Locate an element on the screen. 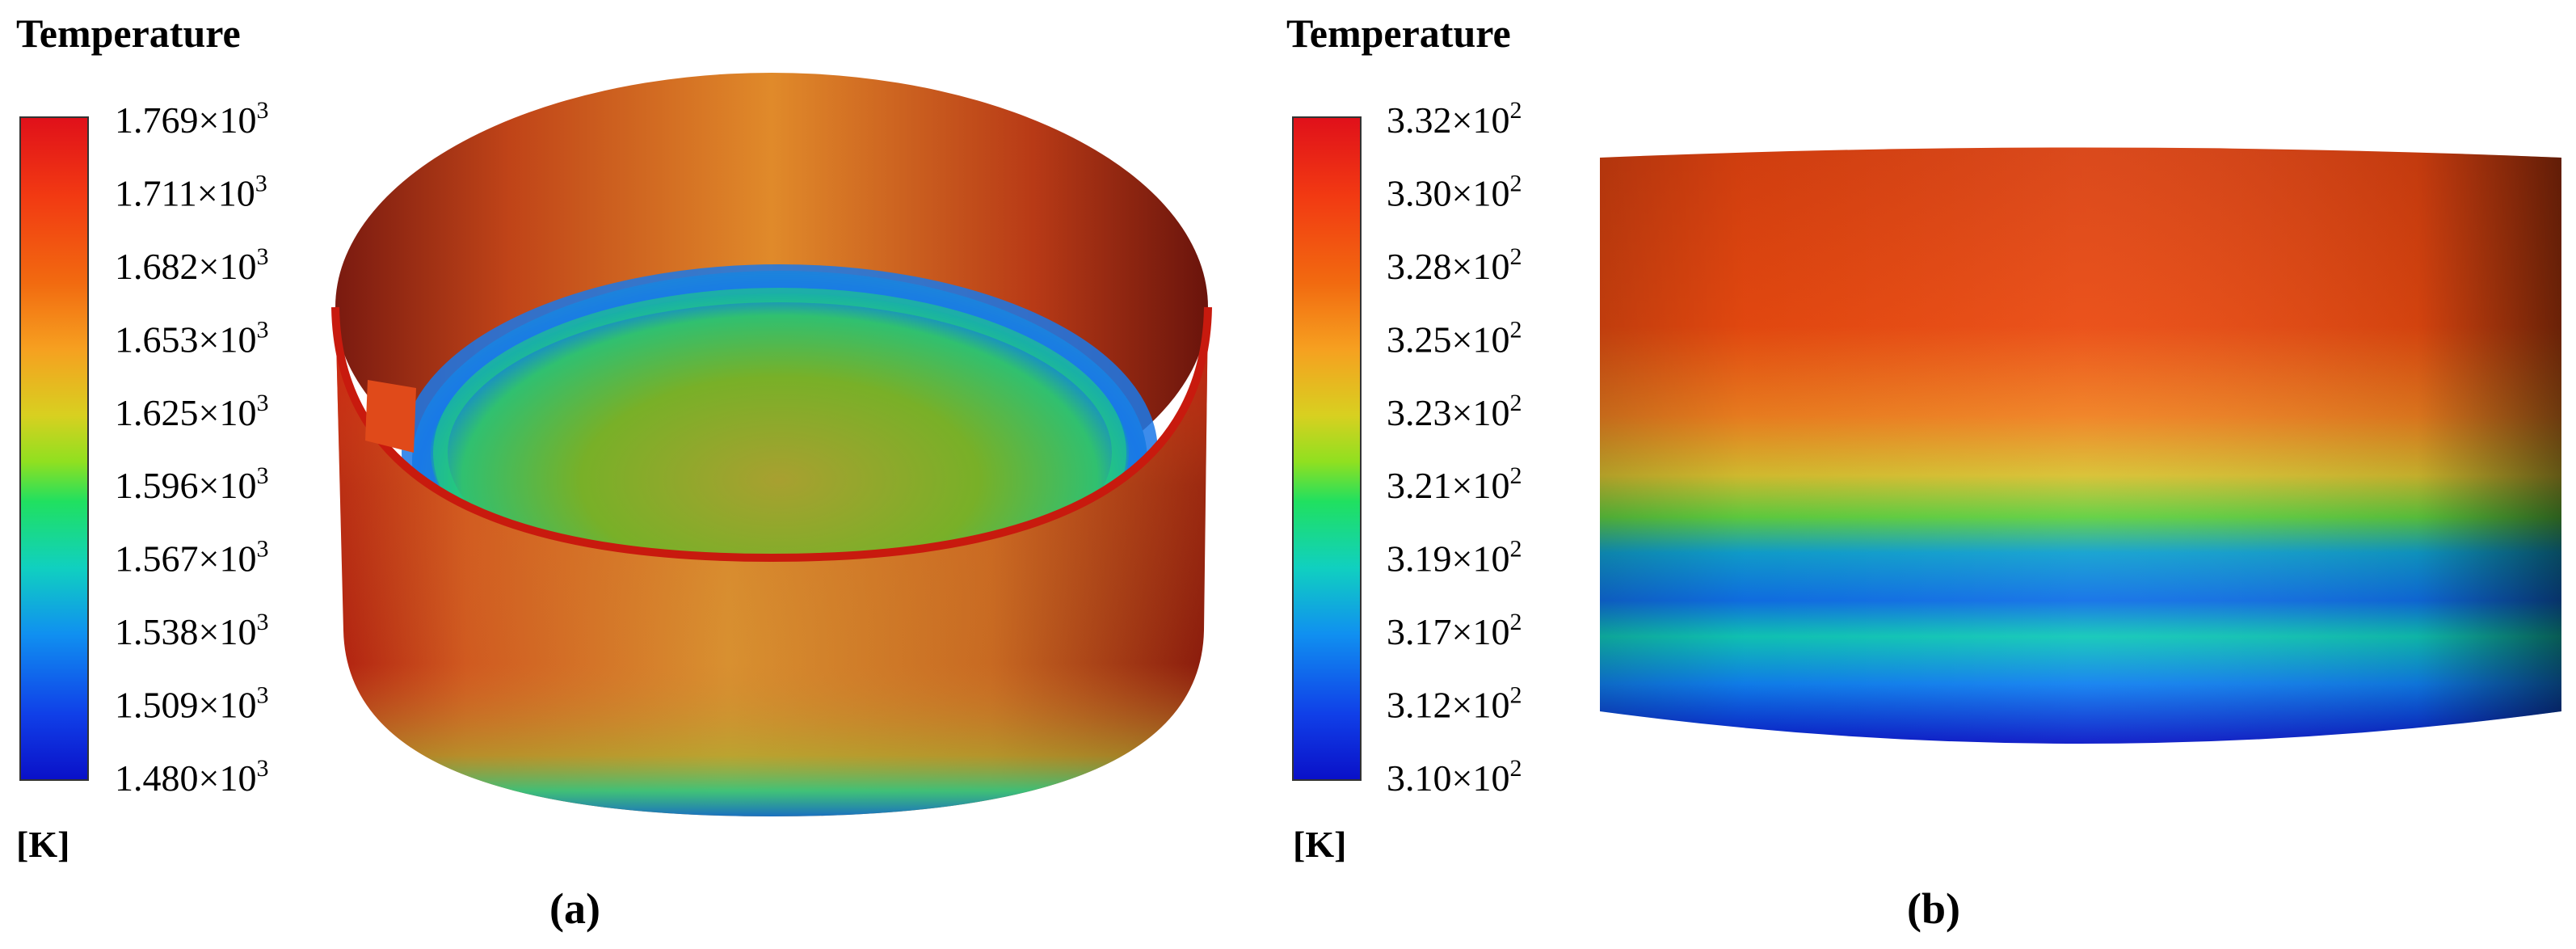 This screenshot has width=2576, height=949. legend-tick-label: 1.509×10³ is located at coordinates (191, 704).